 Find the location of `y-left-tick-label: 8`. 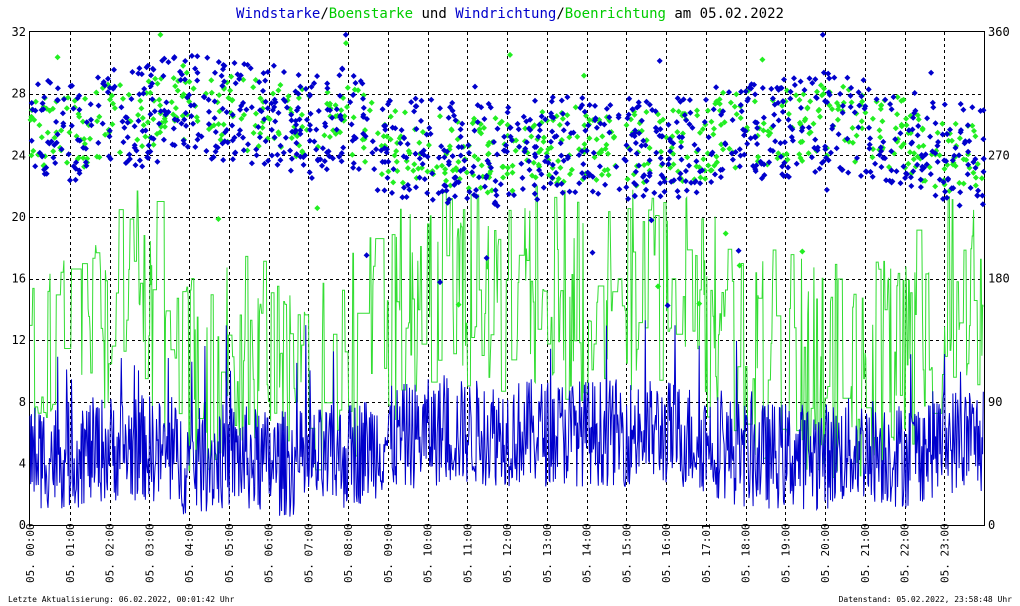

y-left-tick-label: 8 is located at coordinates (22, 402).